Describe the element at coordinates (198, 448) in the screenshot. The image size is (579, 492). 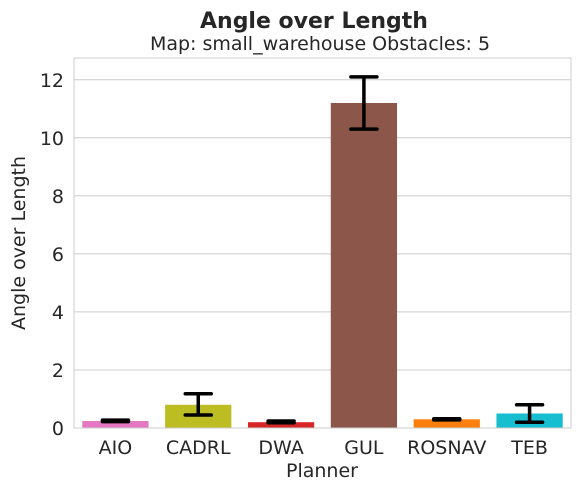
I see `x-tick-label: CADRL` at that location.